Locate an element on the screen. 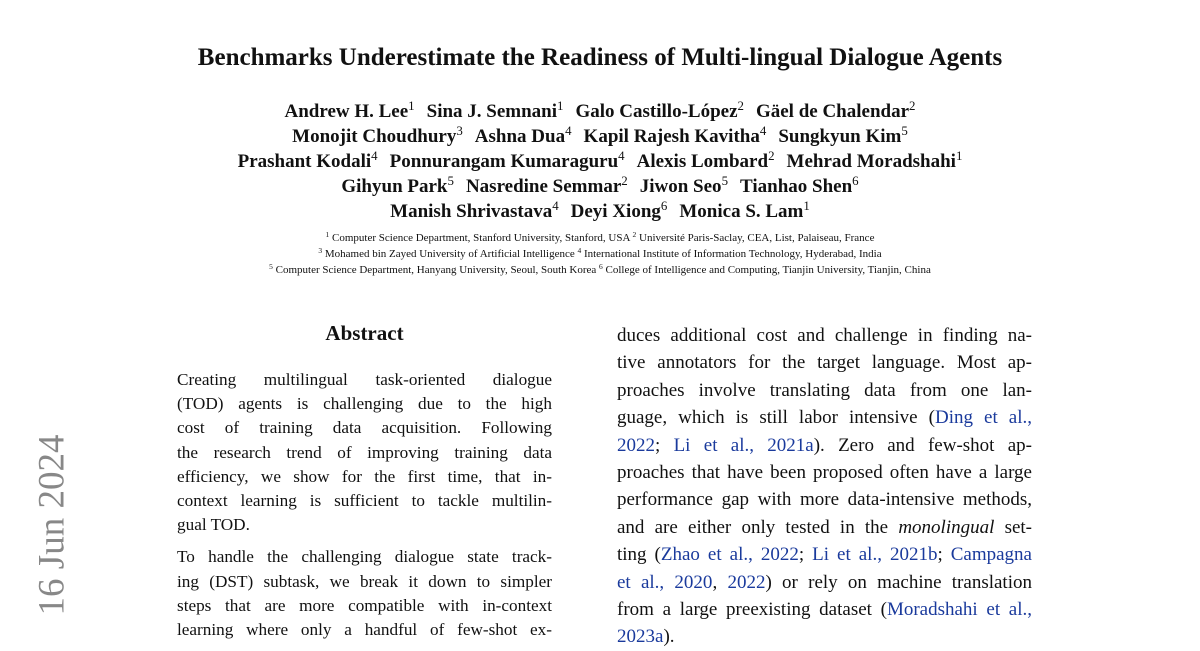  citation: et al., 2020 is located at coordinates (665, 582).